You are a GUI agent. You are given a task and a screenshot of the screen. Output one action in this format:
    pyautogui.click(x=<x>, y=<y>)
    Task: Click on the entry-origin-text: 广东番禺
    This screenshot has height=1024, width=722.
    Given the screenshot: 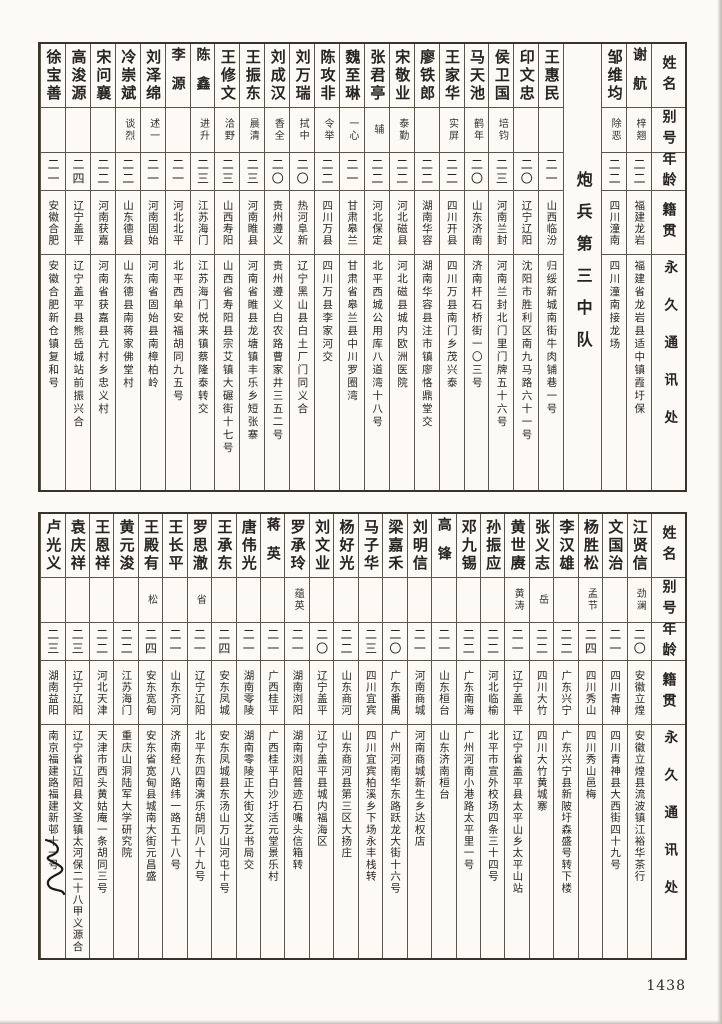 What is the action you would take?
    pyautogui.click(x=395, y=692)
    